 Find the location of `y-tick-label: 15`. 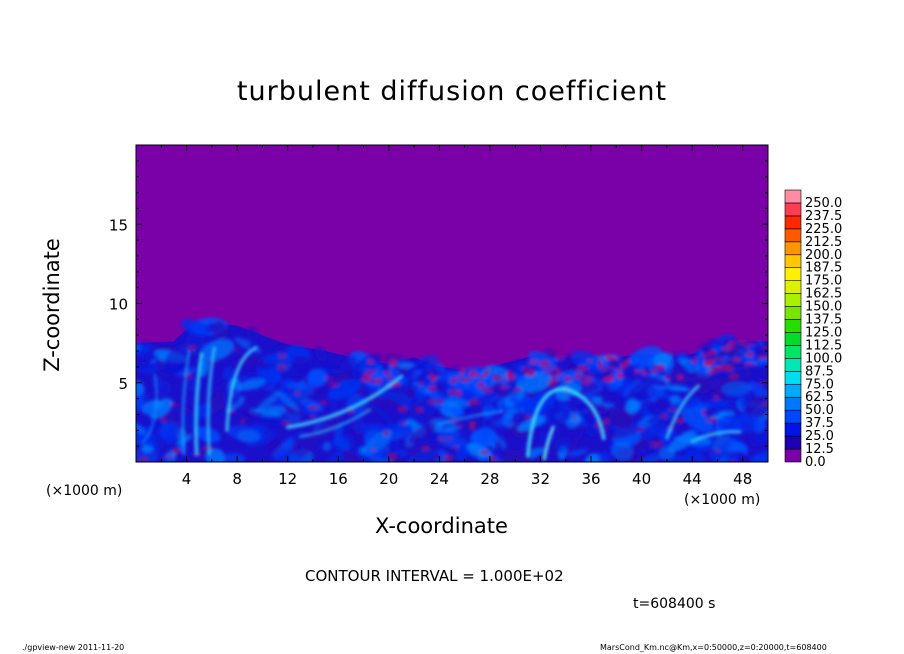

y-tick-label: 15 is located at coordinates (118, 225).